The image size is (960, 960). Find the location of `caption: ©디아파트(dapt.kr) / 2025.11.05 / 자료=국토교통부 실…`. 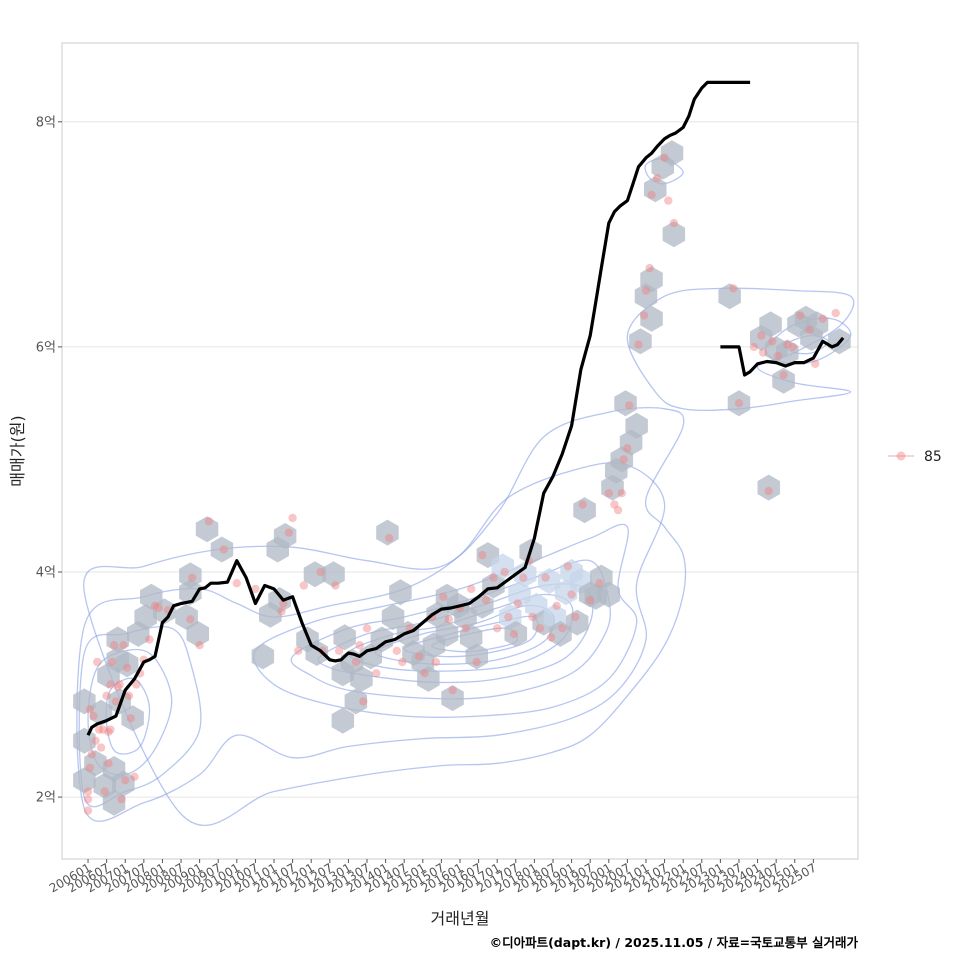

caption: ©디아파트(dapt.kr) / 2025.11.05 / 자료=국토교통부 실… is located at coordinates (674, 942).